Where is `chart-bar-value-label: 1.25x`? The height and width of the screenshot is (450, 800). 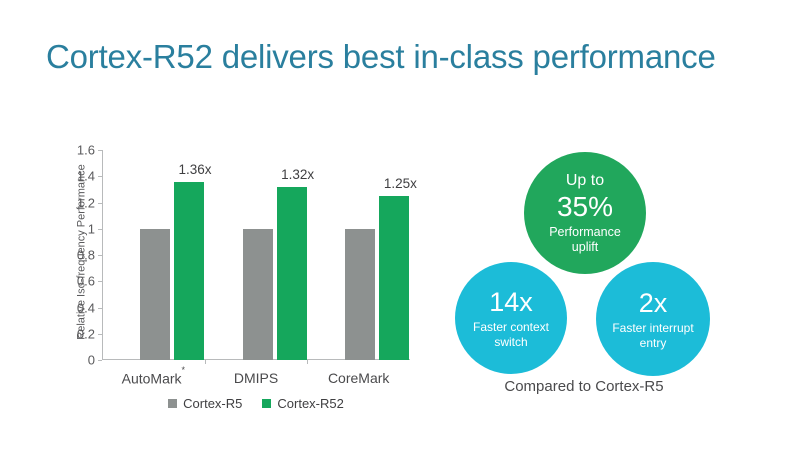 chart-bar-value-label: 1.25x is located at coordinates (400, 183).